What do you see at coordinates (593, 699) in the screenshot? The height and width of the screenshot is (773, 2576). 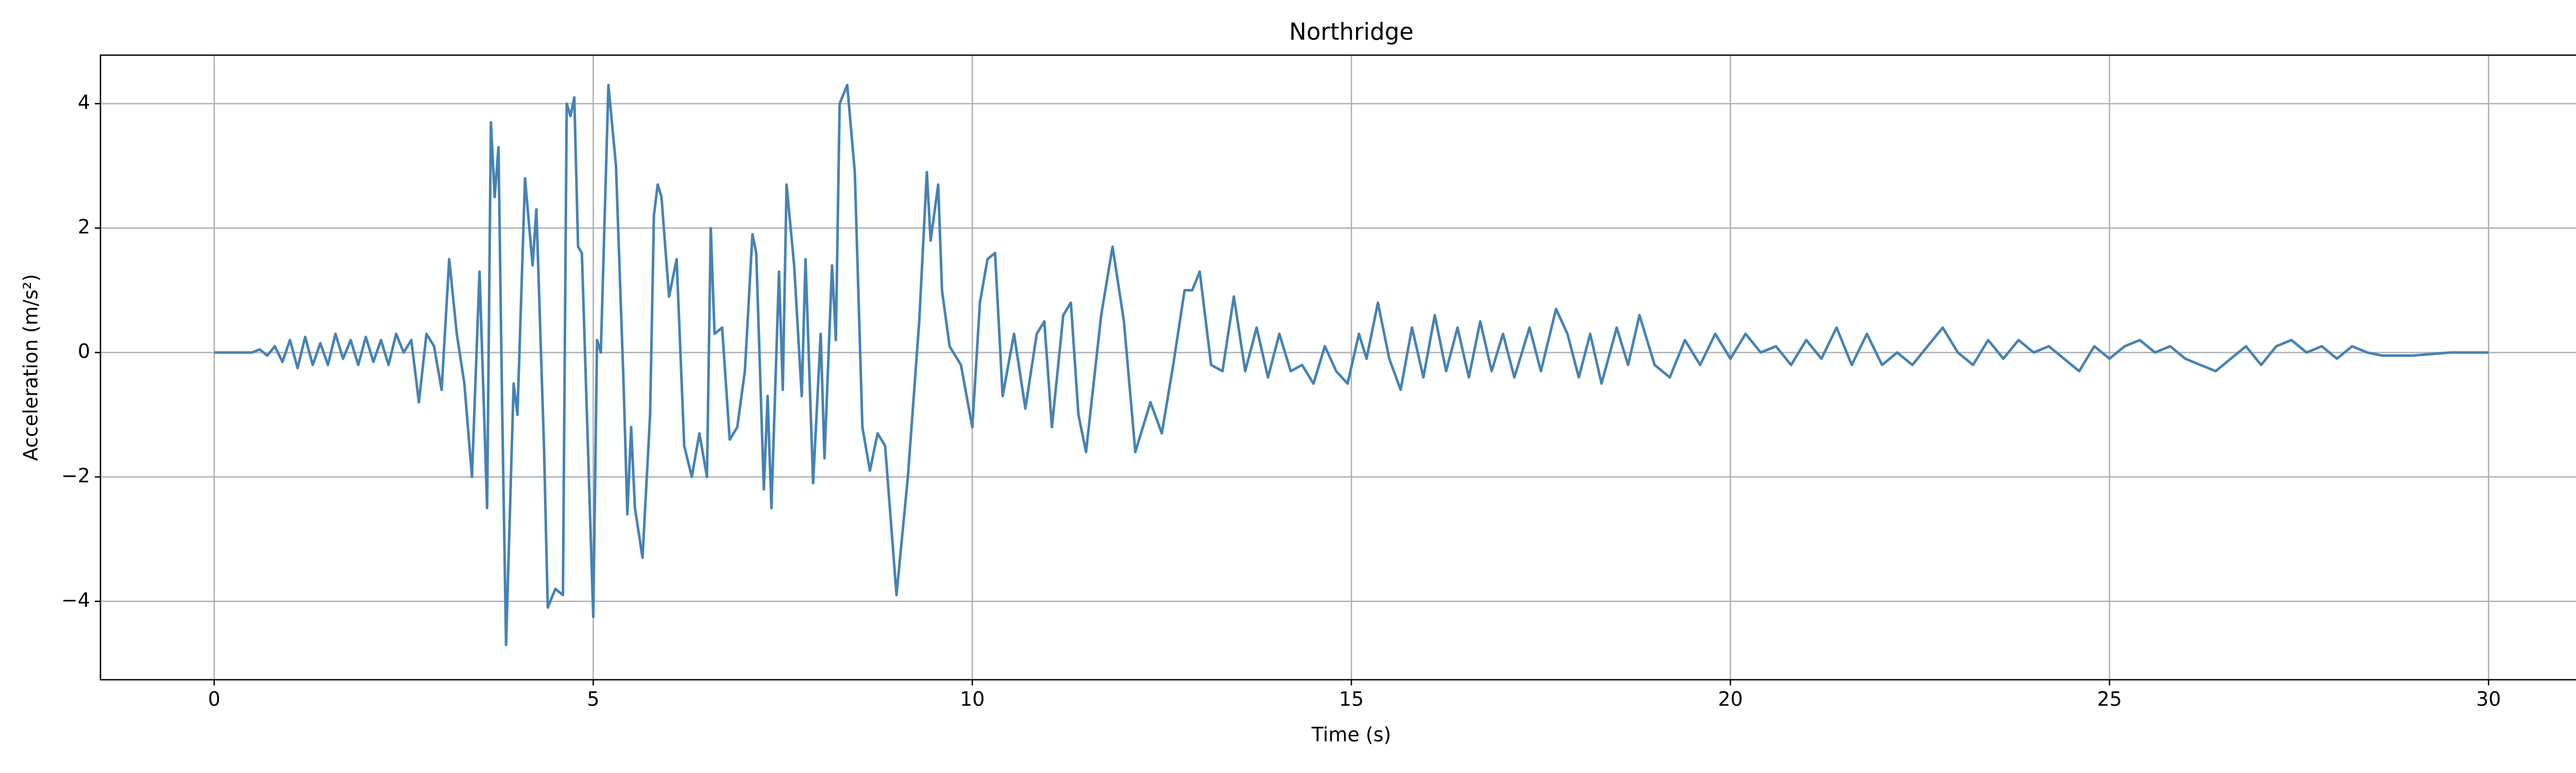 I see `x-tick-label: 5` at bounding box center [593, 699].